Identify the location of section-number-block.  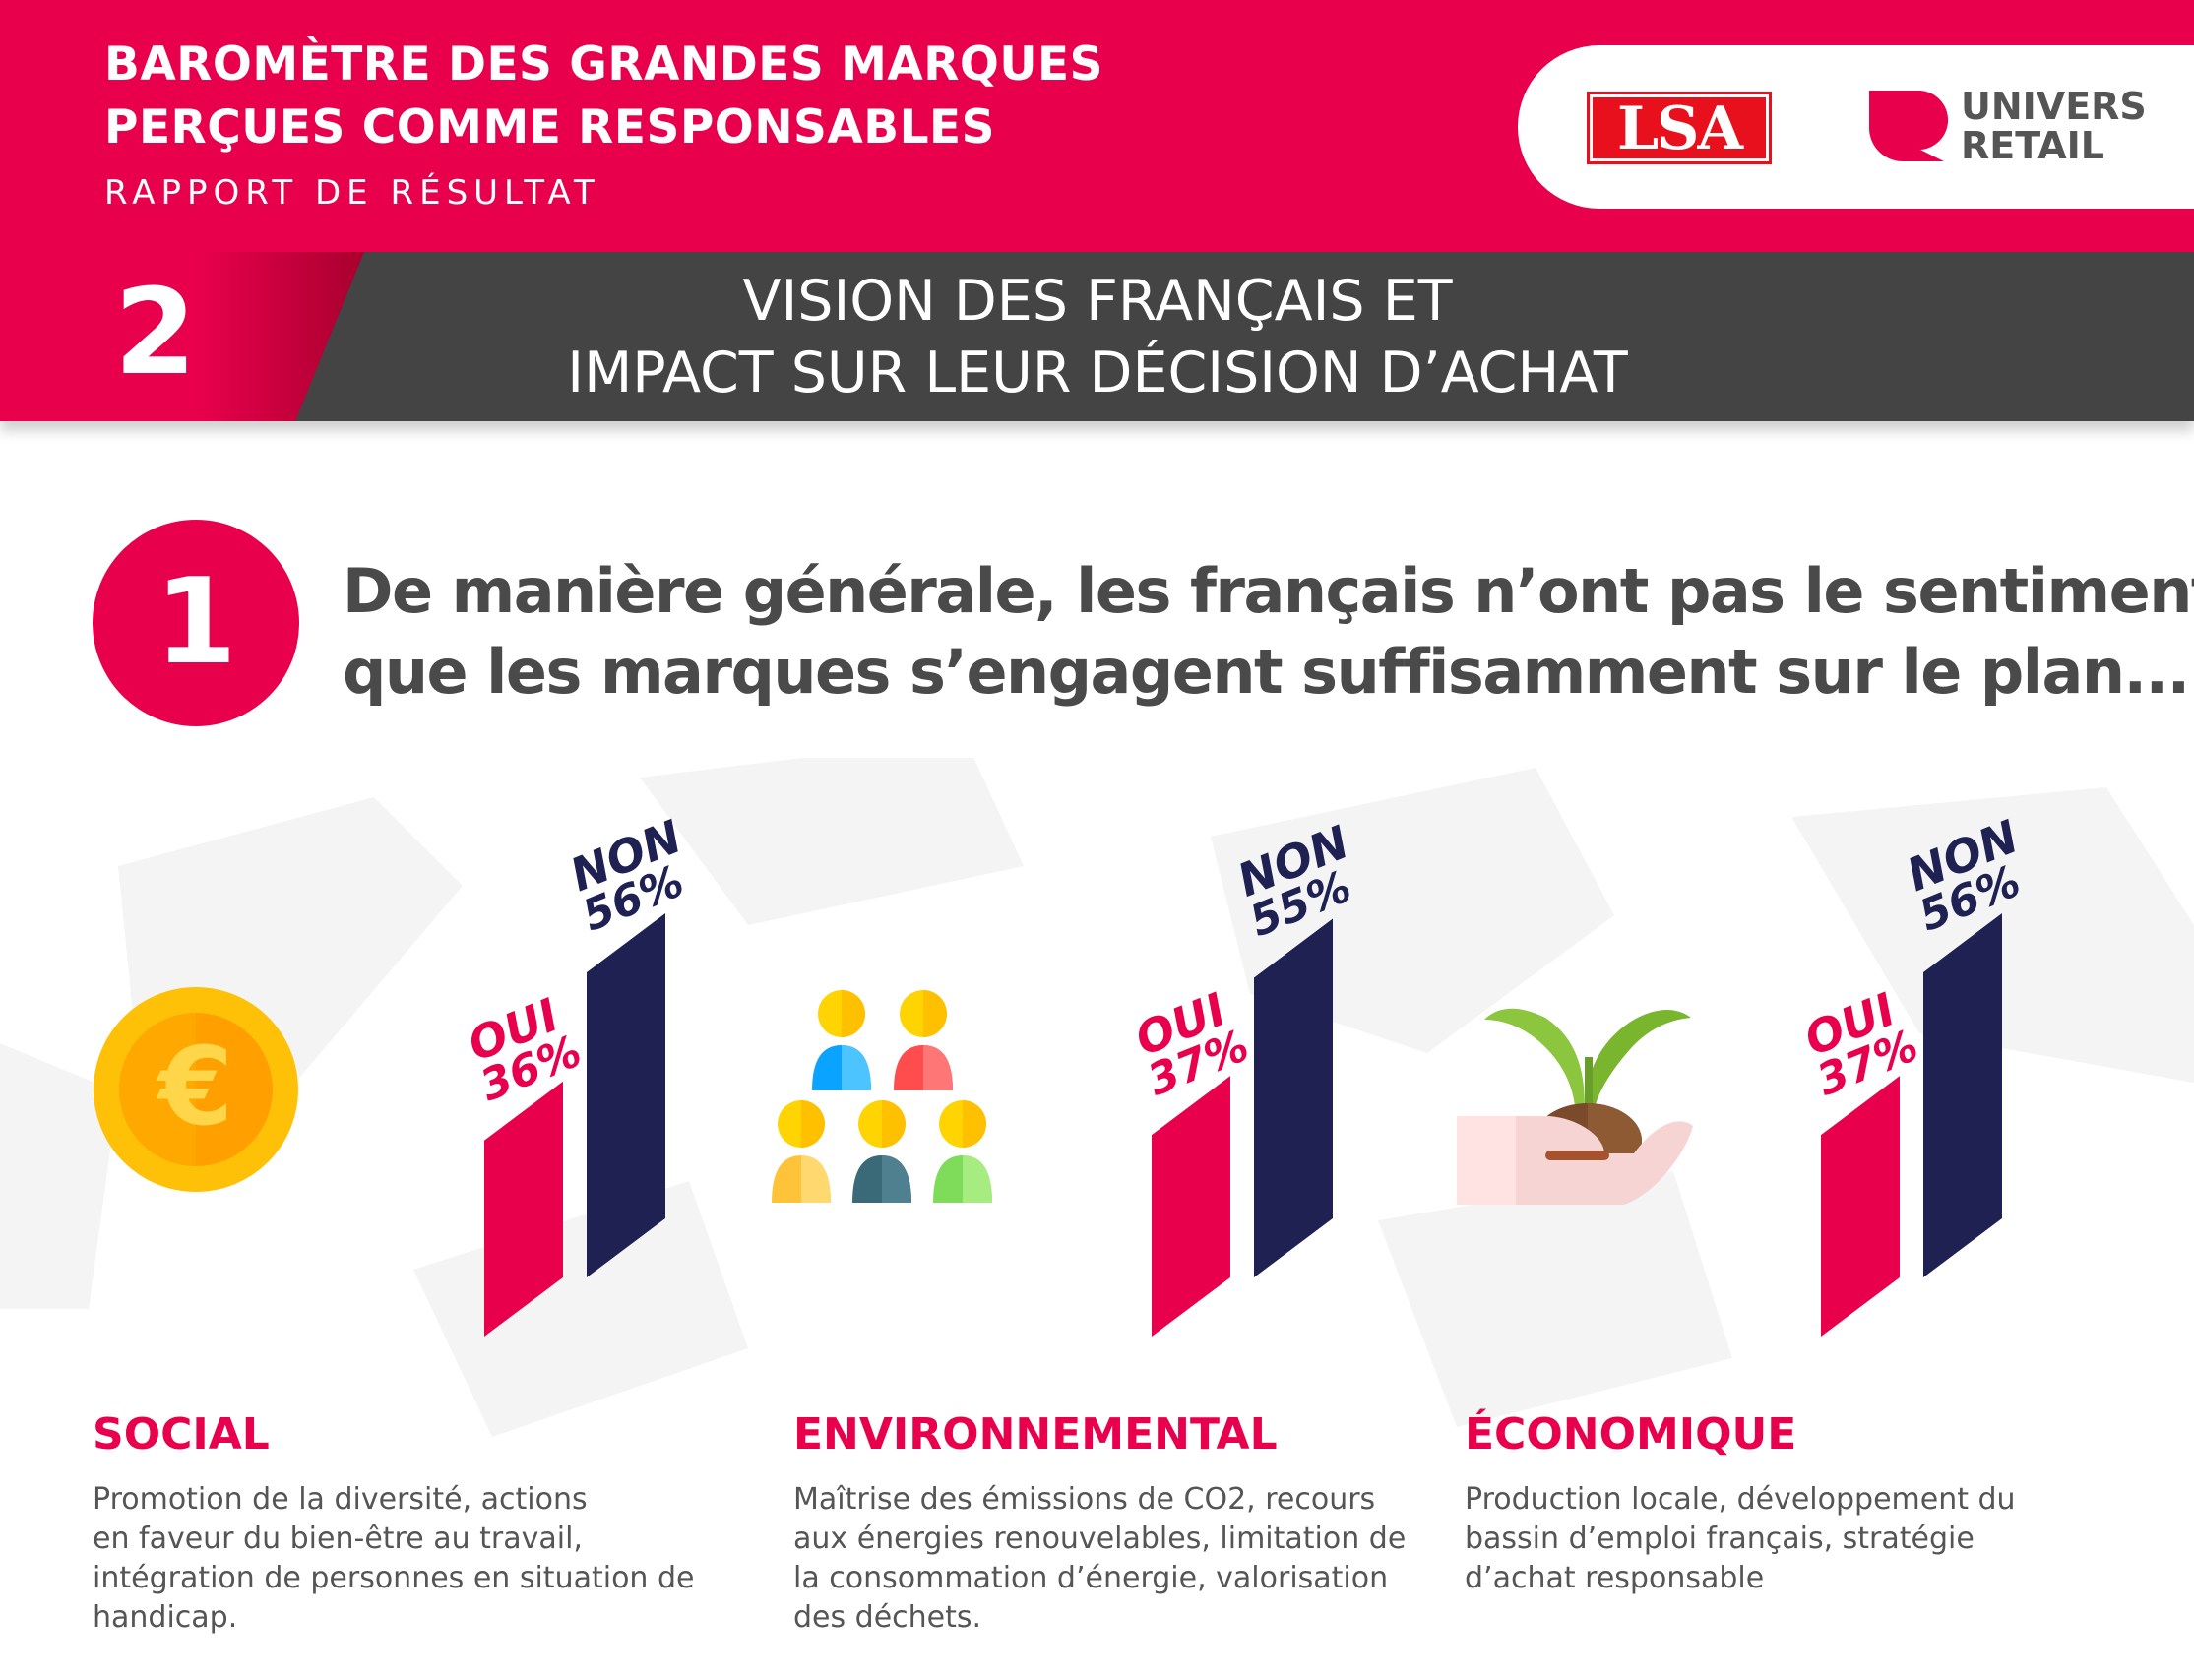
(182, 336).